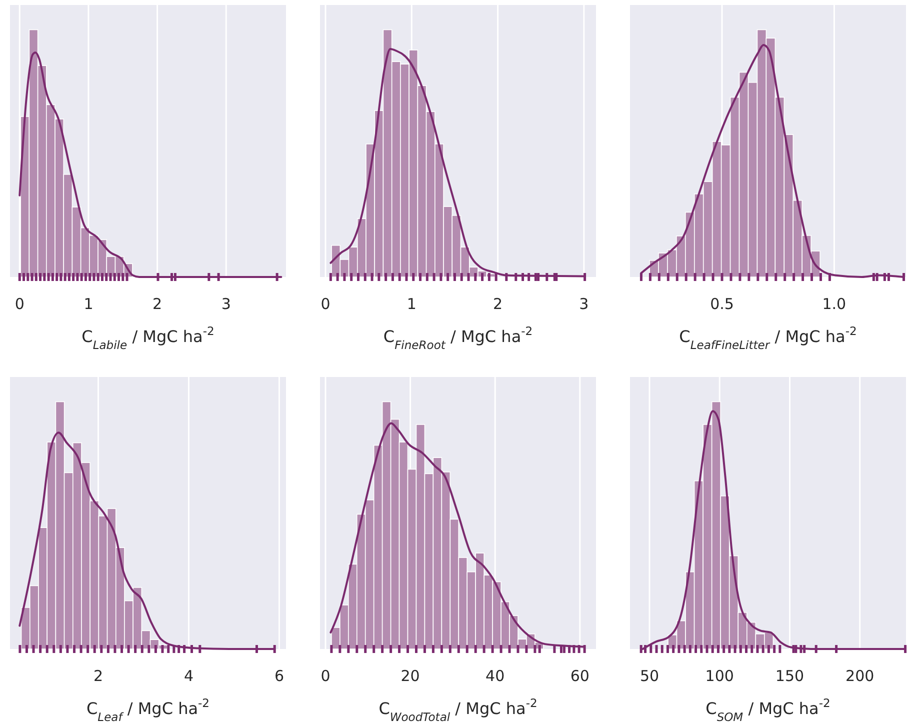  What do you see at coordinates (650, 676) in the screenshot?
I see `x-tick-label: 50` at bounding box center [650, 676].